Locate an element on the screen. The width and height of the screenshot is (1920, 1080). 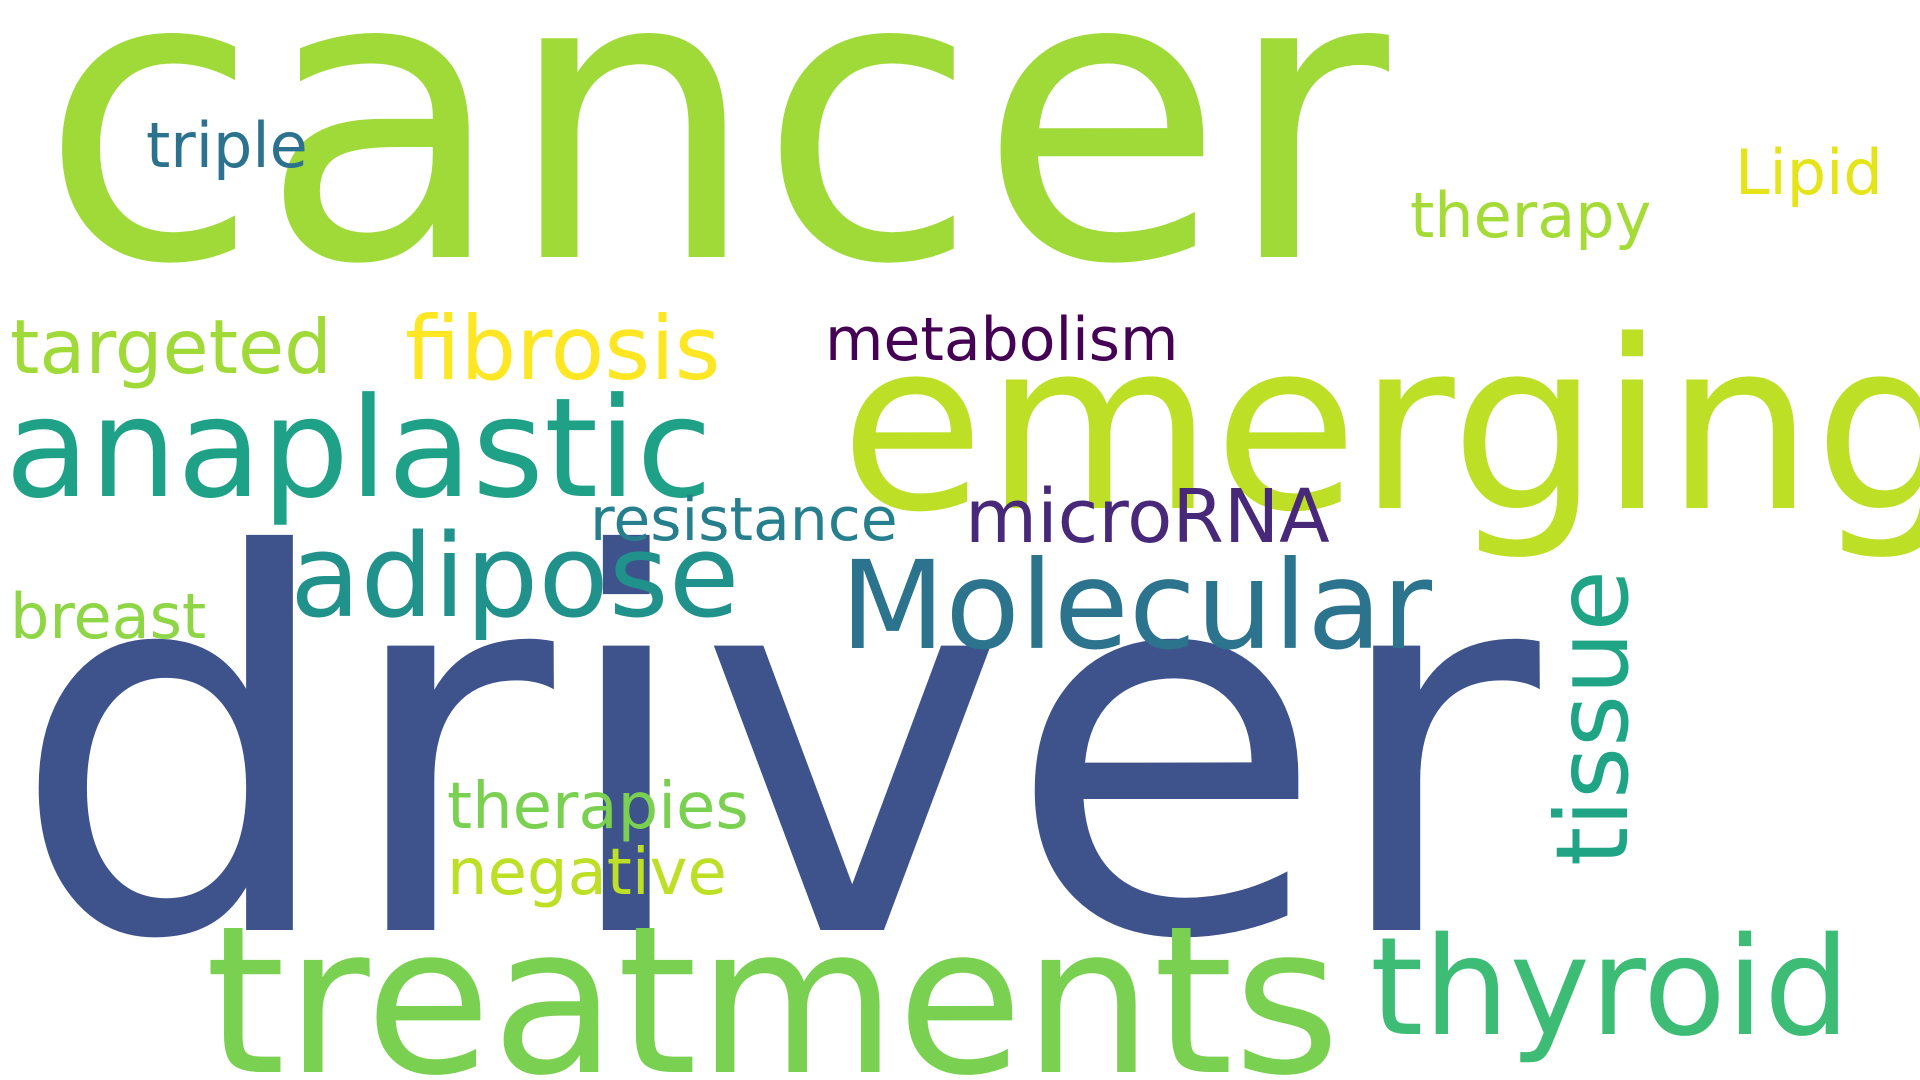
word-thyroid: thyroid is located at coordinates (1610, 988).